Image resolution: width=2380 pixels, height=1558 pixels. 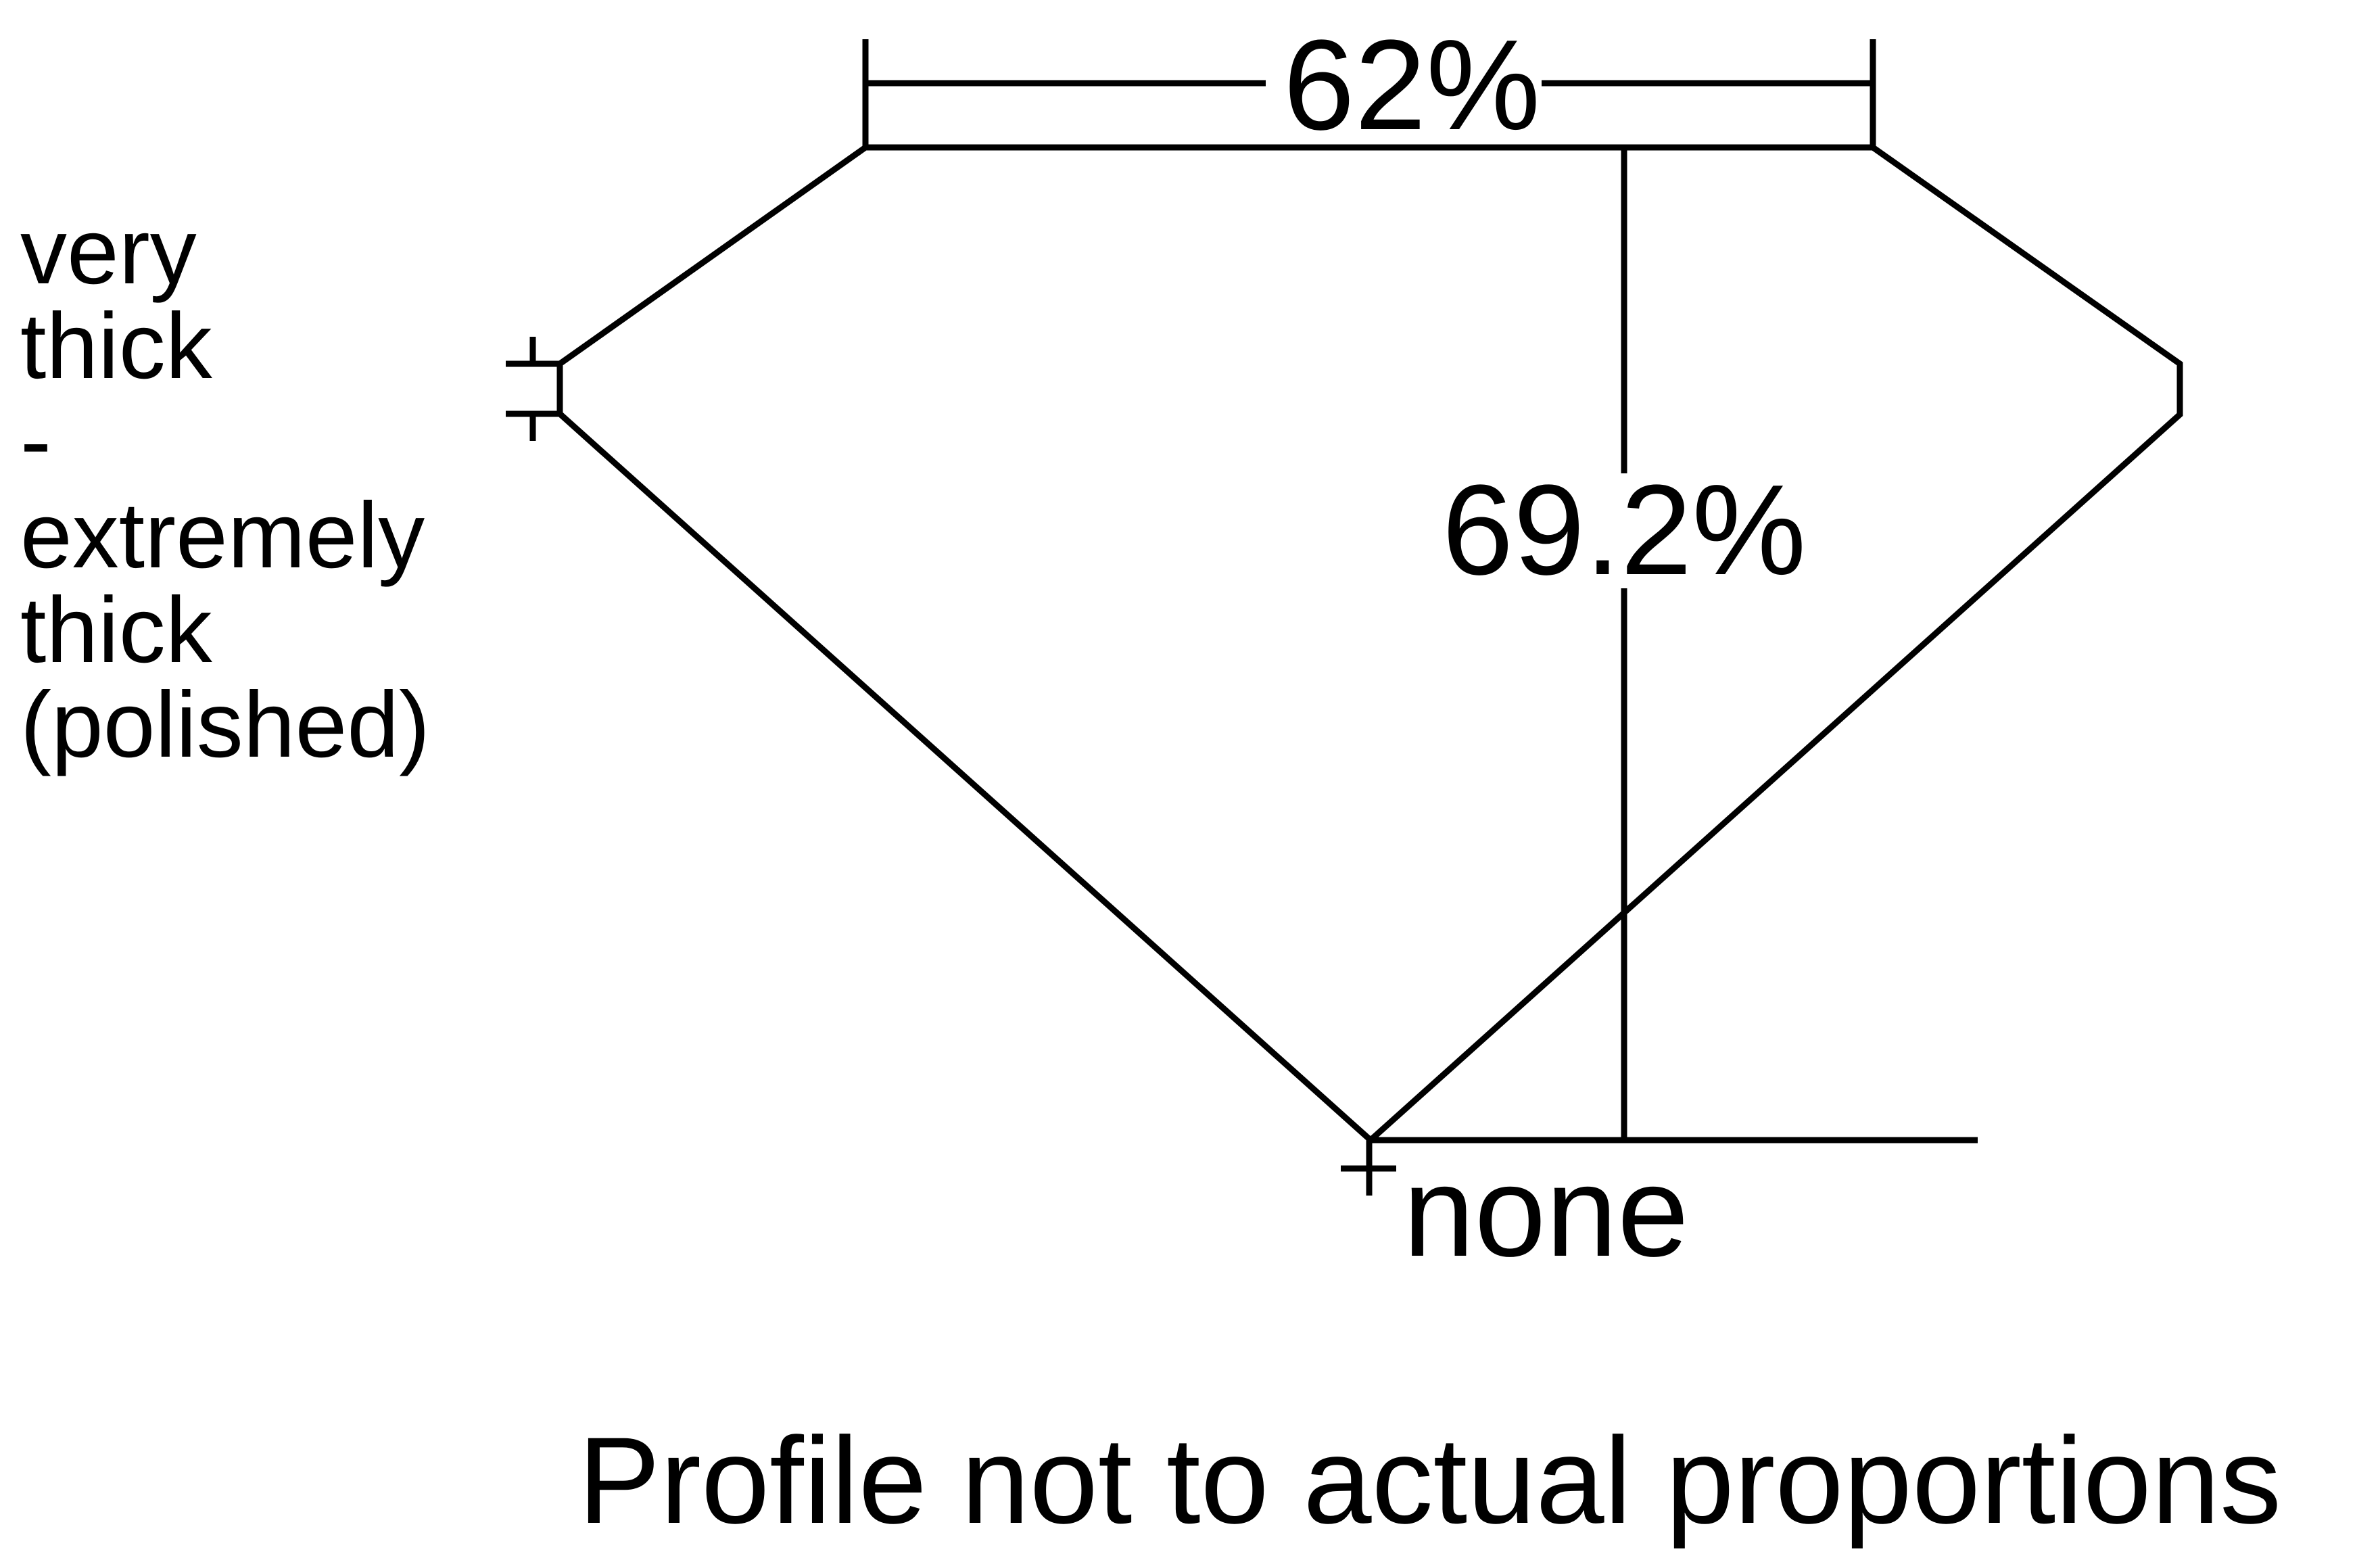 I want to click on table-percentage-label: 62%, so click(x=1412, y=85).